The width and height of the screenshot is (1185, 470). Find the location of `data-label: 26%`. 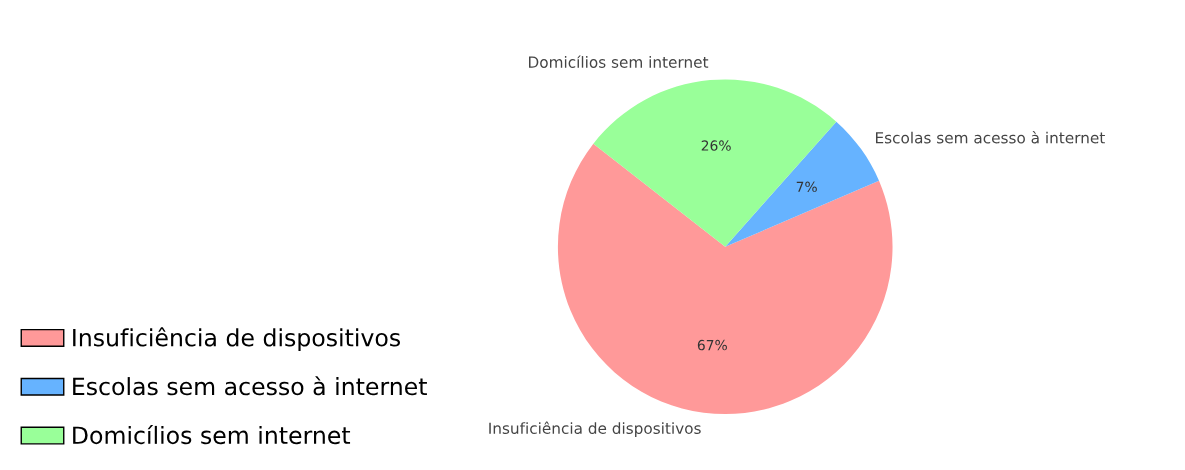

data-label: 26% is located at coordinates (716, 145).